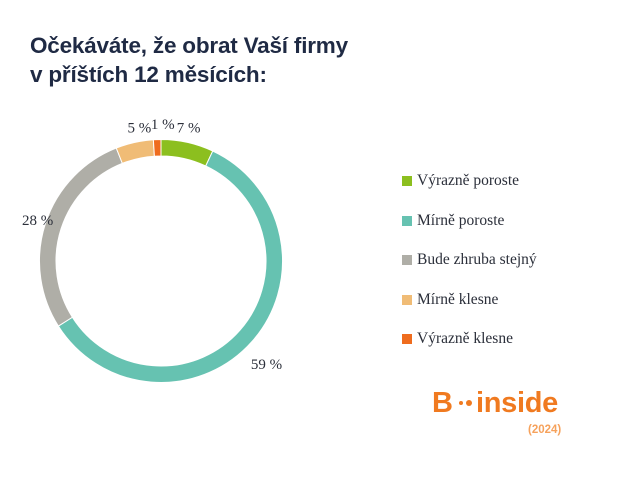 The height and width of the screenshot is (483, 633). Describe the element at coordinates (458, 299) in the screenshot. I see `legend-label: Mírně klesne` at that location.